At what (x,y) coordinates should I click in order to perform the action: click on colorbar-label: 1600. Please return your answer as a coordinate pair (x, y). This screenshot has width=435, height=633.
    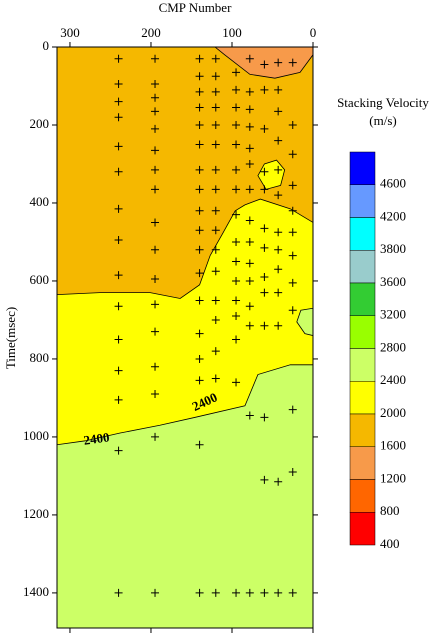
    Looking at the image, I should click on (393, 445).